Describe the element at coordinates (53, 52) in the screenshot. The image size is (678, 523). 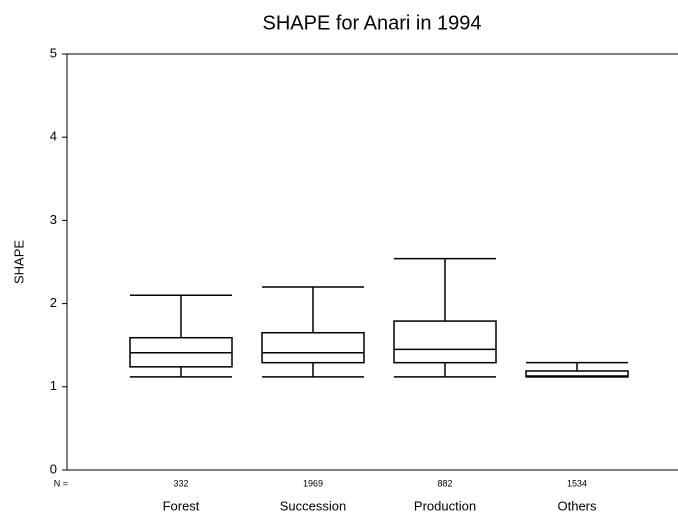
I see `y-tick-label: 5` at that location.